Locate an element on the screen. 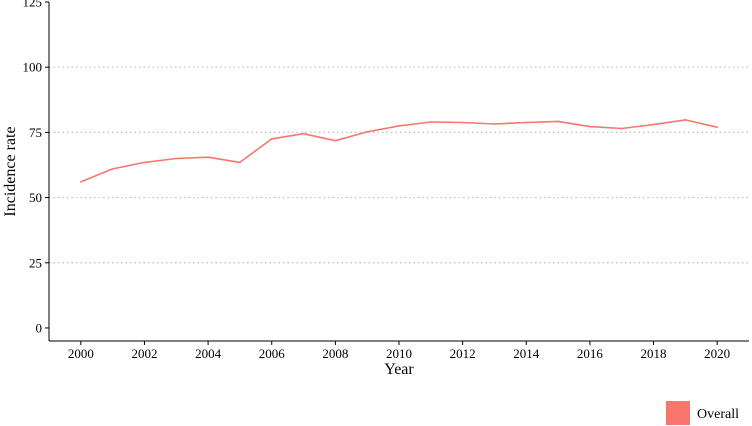  x-tick-label: 2014 is located at coordinates (526, 353).